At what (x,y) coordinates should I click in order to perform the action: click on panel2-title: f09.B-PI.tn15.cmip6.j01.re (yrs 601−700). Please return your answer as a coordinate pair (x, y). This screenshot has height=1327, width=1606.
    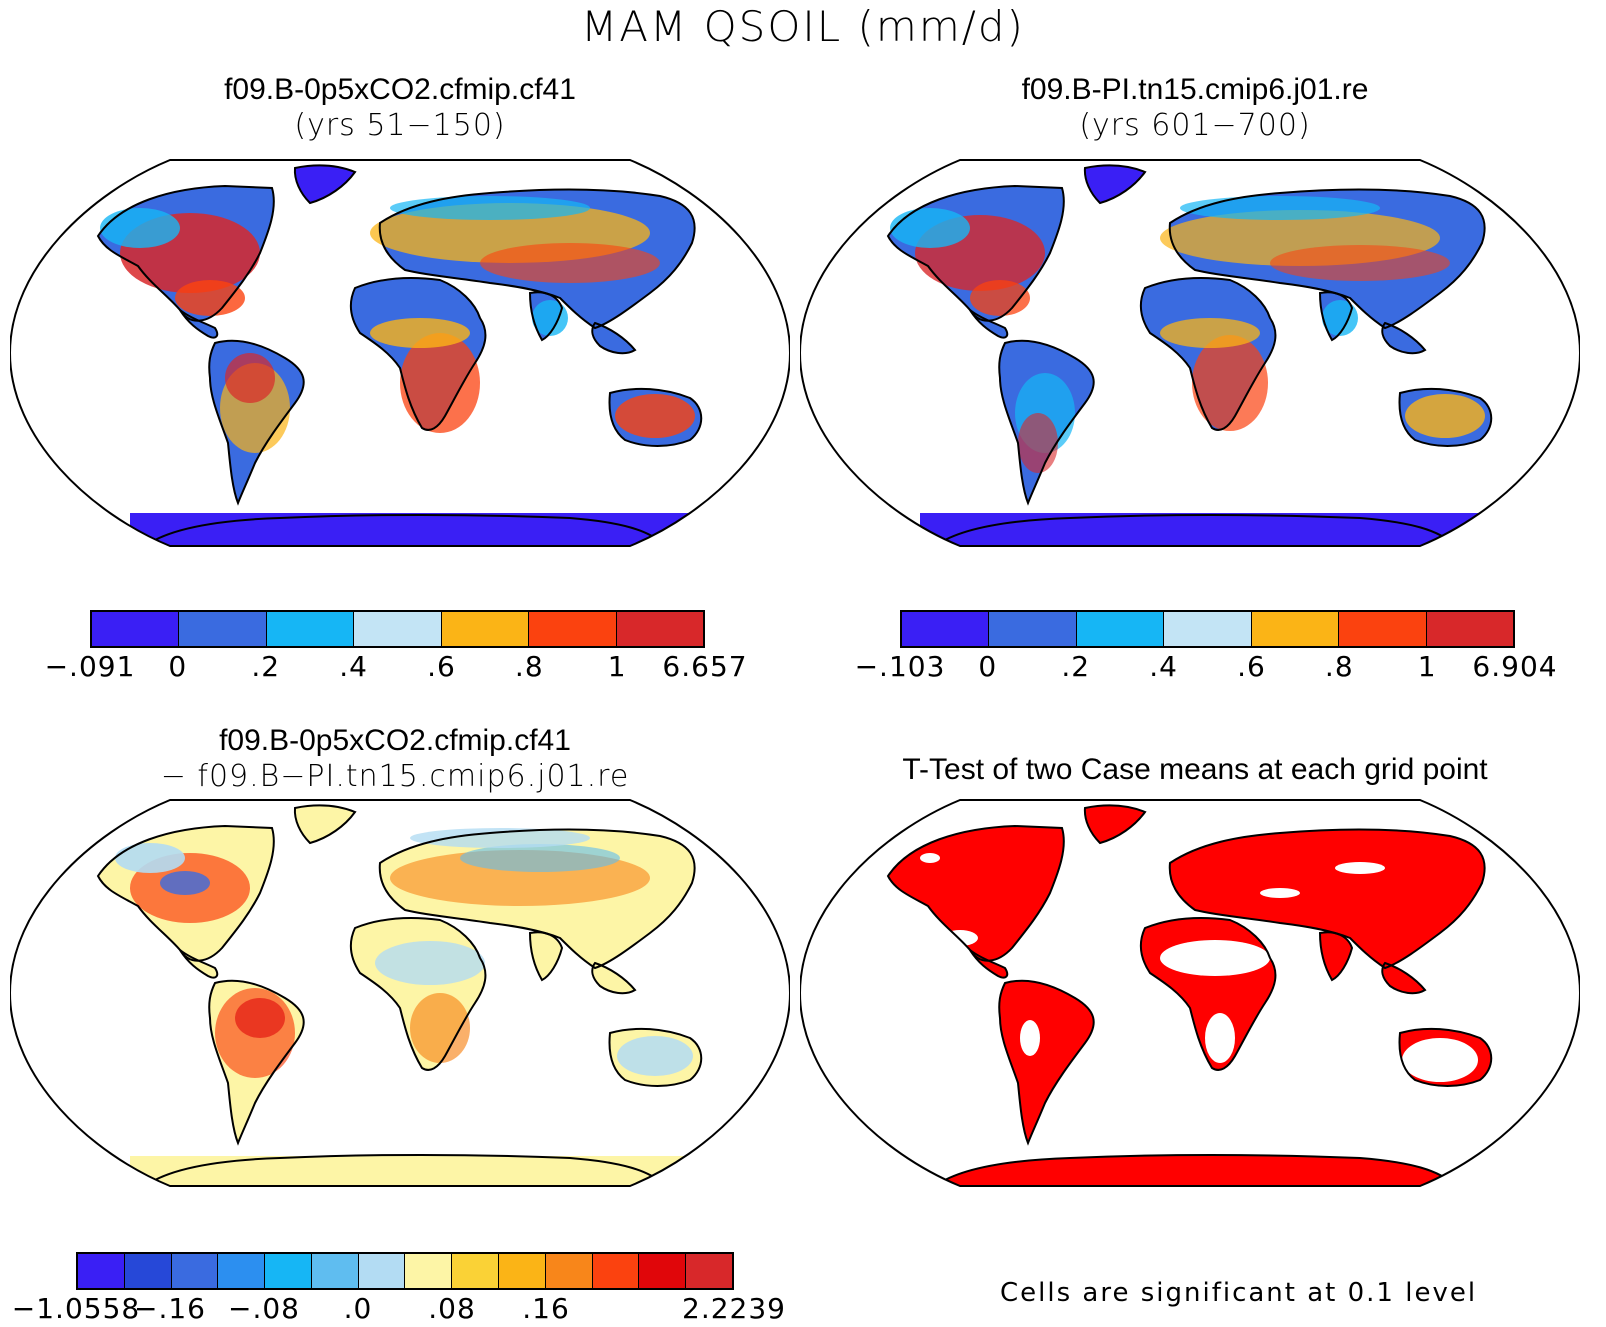
    Looking at the image, I should click on (1195, 108).